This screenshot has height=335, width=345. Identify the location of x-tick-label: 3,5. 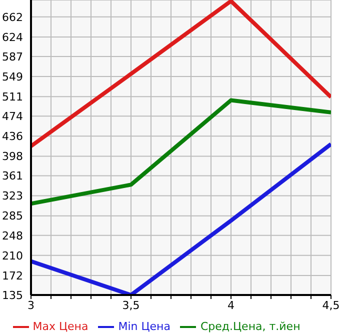
(131, 305).